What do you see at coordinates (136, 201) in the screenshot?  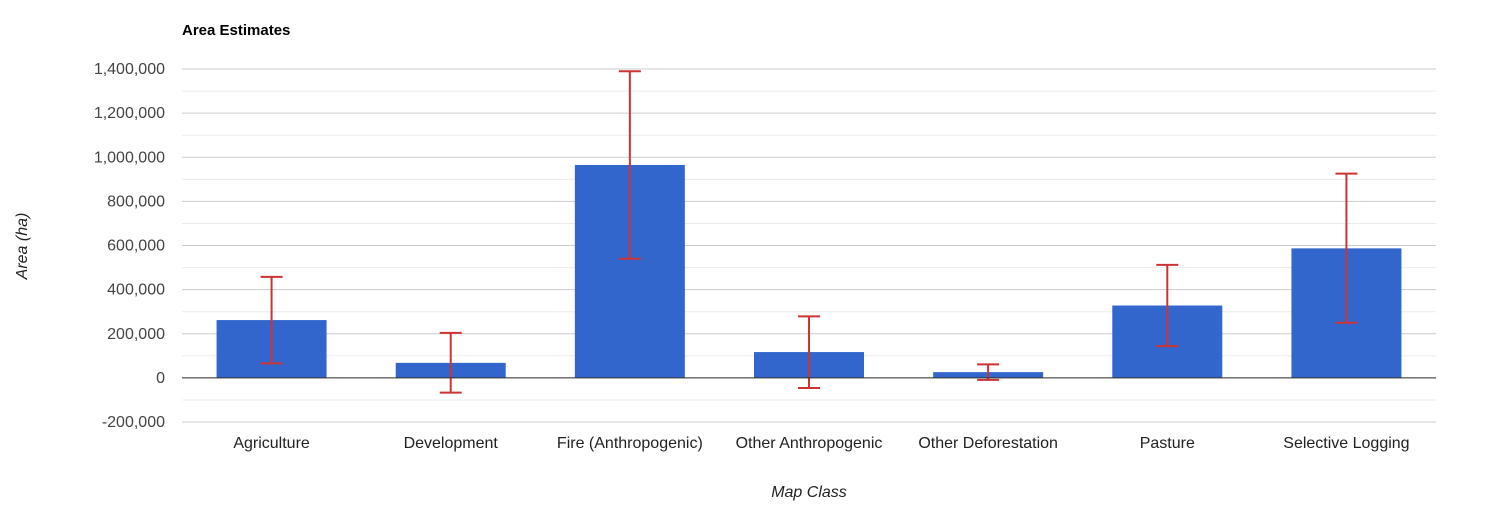 I see `y-tick-label: 800,000` at bounding box center [136, 201].